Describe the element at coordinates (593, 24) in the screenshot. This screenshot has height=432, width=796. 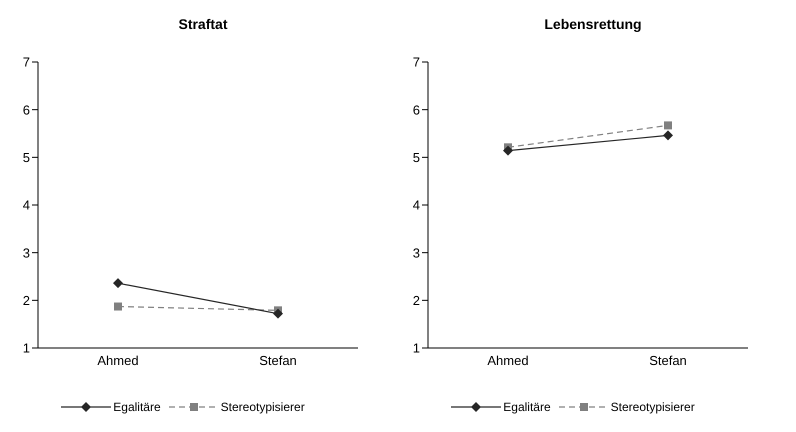
I see `chart-title: Lebensrettung` at that location.